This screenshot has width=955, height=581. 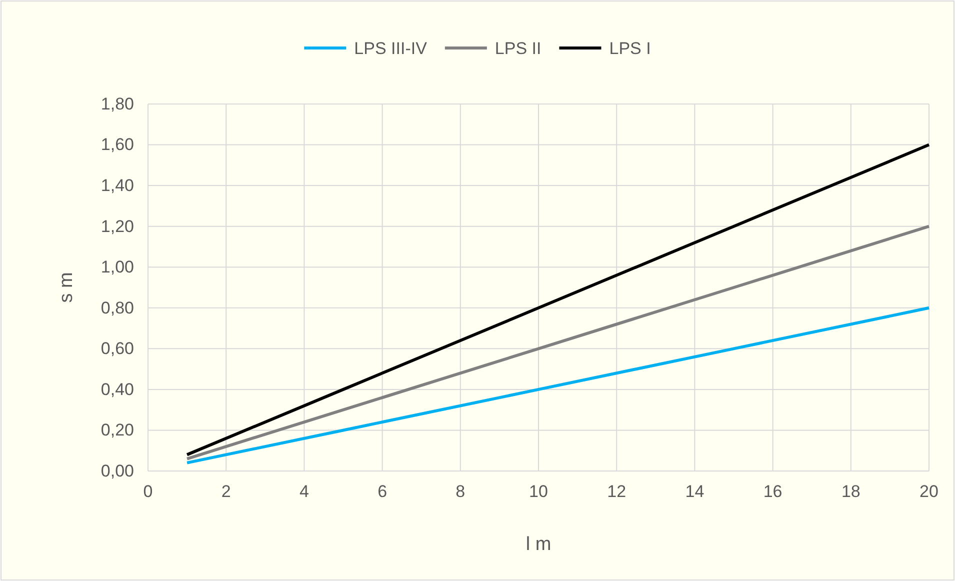 What do you see at coordinates (518, 48) in the screenshot?
I see `legend-label: LPS II` at bounding box center [518, 48].